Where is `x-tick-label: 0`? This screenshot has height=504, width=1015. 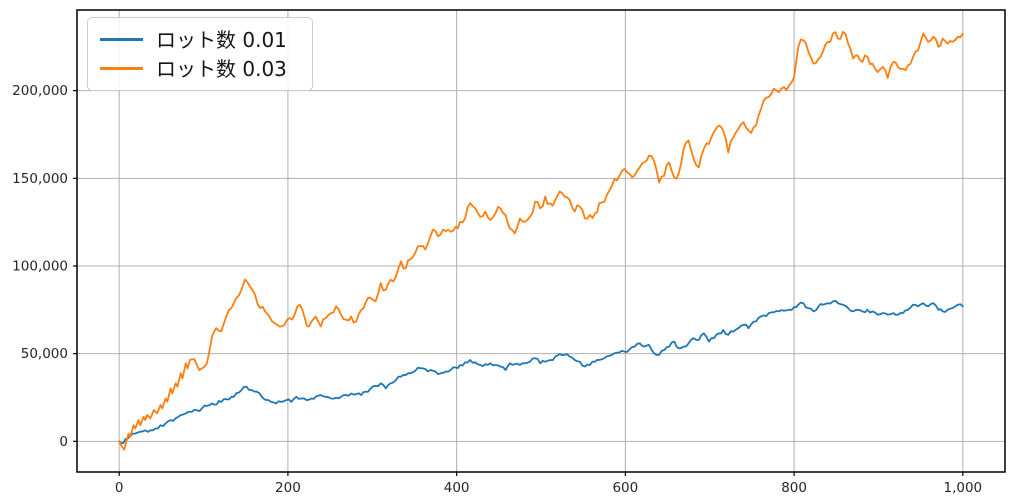 x-tick-label: 0 is located at coordinates (119, 488).